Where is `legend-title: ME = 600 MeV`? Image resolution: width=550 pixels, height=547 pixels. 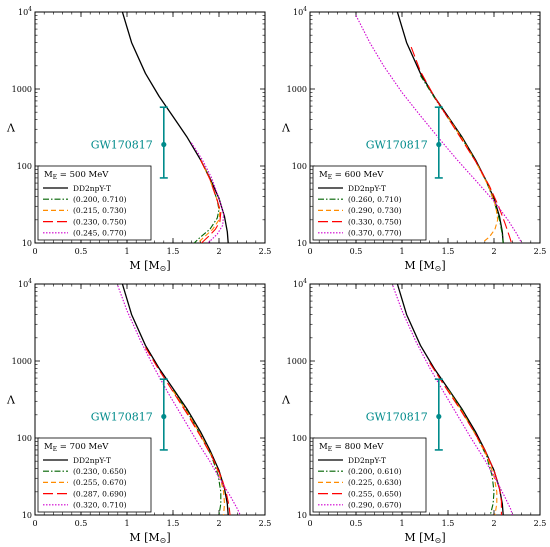 legend-title: ME = 600 MeV is located at coordinates (351, 175).